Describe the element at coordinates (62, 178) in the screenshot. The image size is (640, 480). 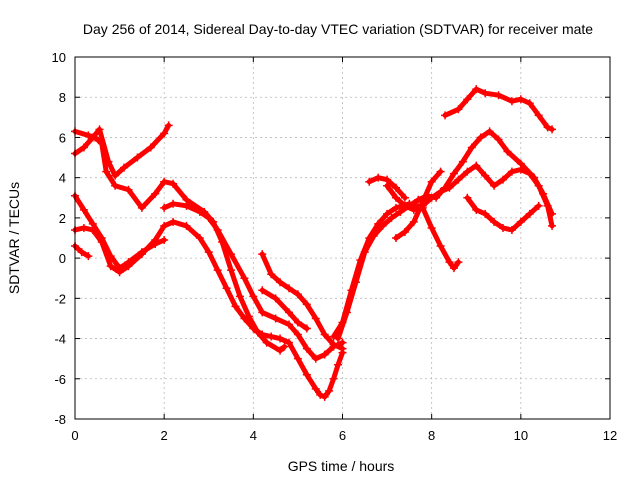
I see `y-tick-label: 4` at that location.